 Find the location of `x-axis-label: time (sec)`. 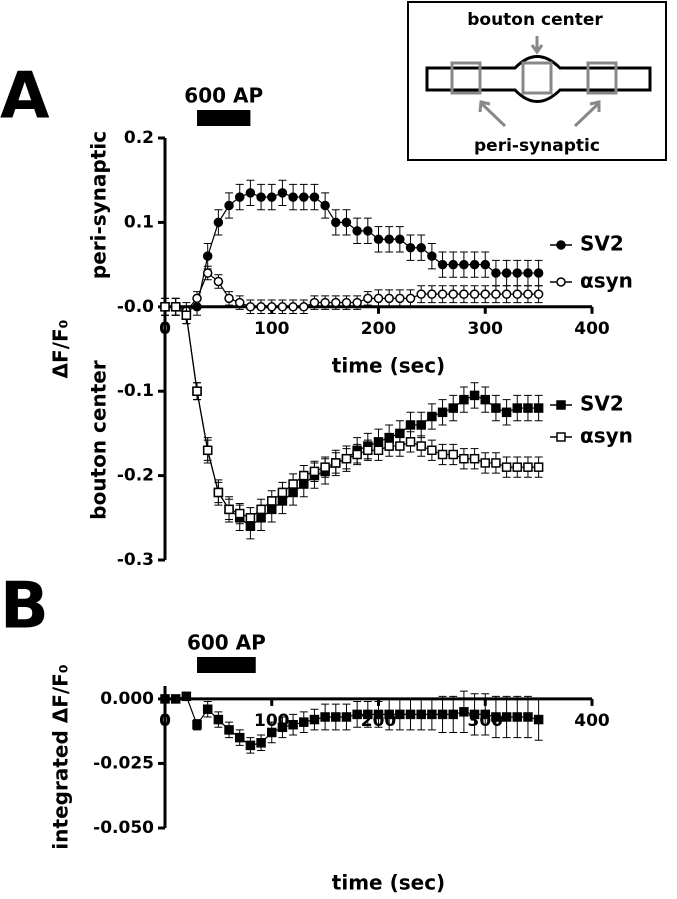

x-axis-label: time (sec) is located at coordinates (388, 883).